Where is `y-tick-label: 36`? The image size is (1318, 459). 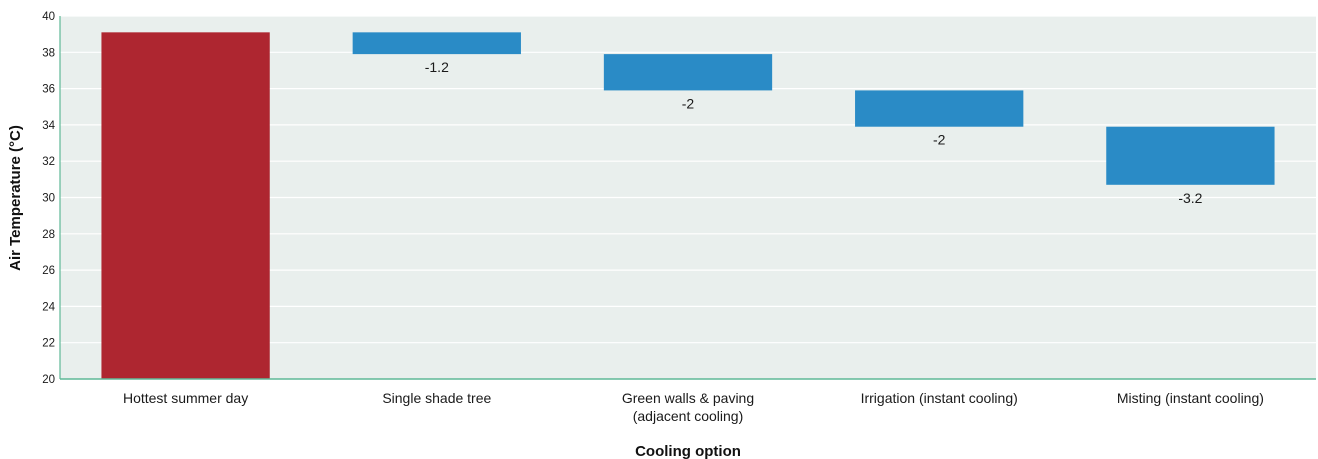
y-tick-label: 36 is located at coordinates (48, 90).